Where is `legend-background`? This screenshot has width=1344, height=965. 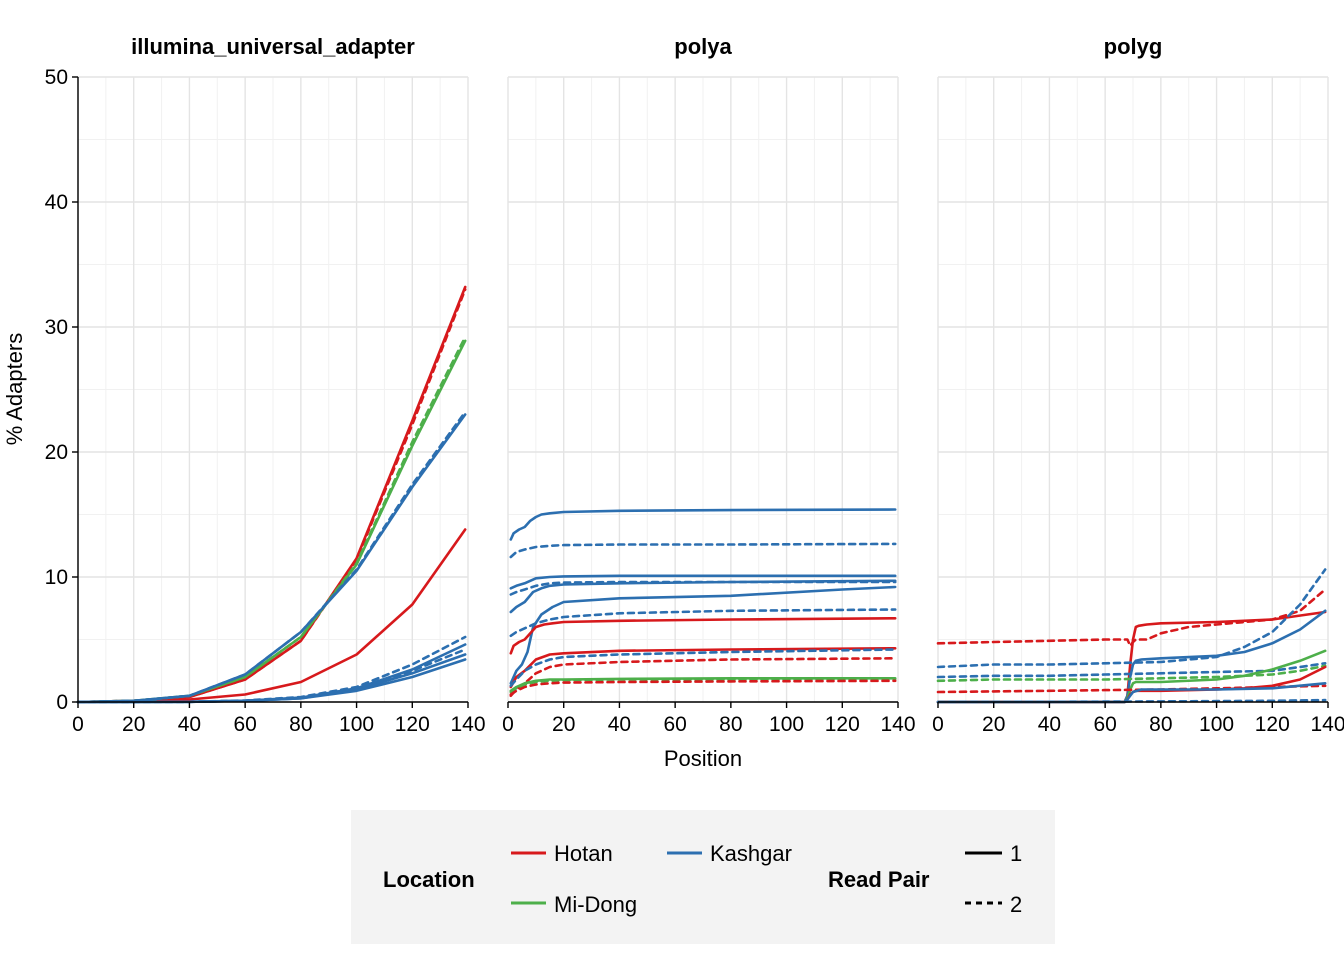
legend-background is located at coordinates (703, 877).